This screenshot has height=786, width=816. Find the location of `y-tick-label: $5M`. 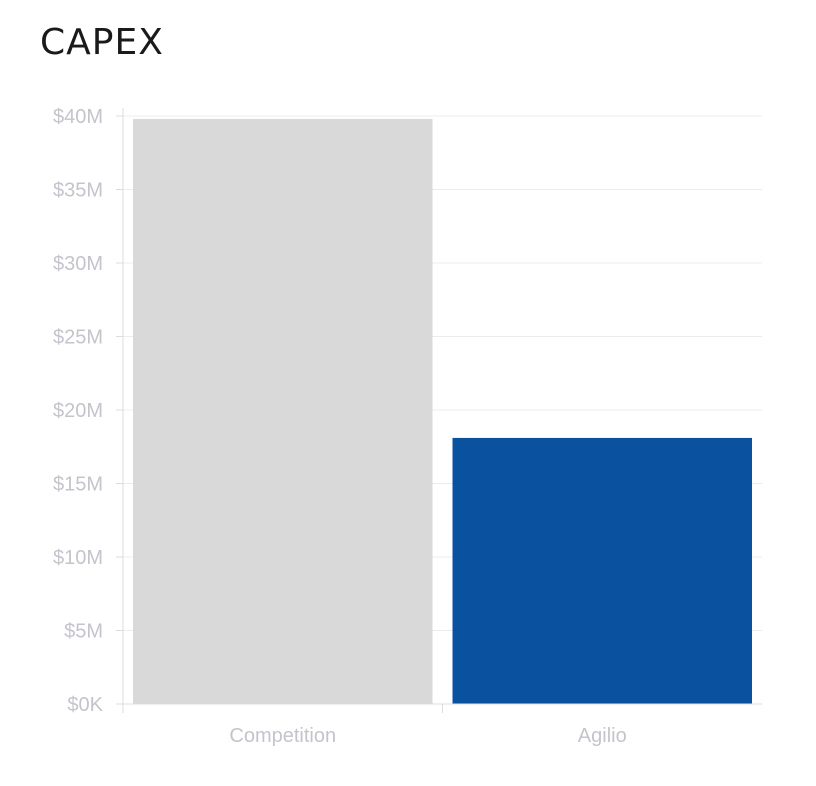

y-tick-label: $5M is located at coordinates (83, 632).